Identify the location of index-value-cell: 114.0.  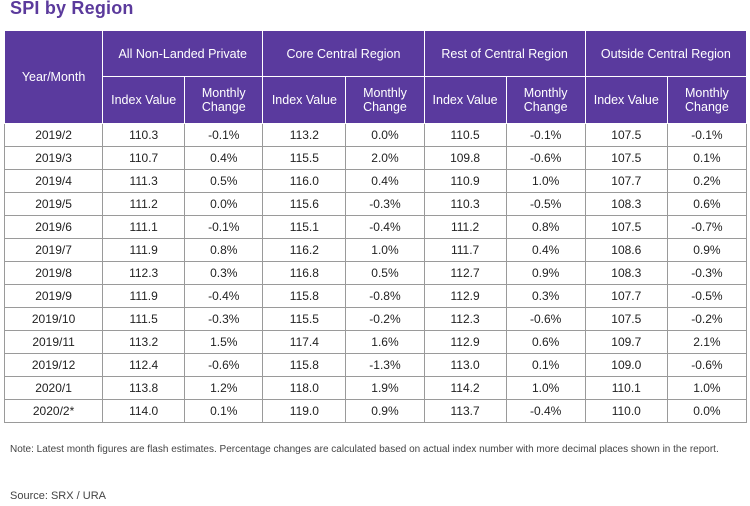
(144, 411).